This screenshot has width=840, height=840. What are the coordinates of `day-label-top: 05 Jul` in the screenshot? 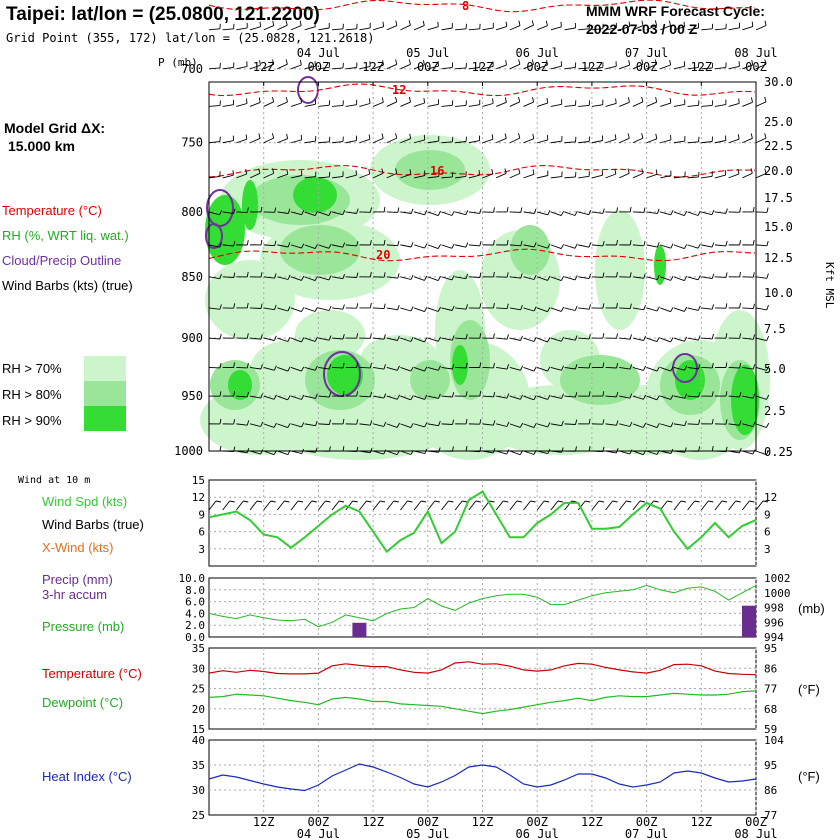 It's located at (427, 53).